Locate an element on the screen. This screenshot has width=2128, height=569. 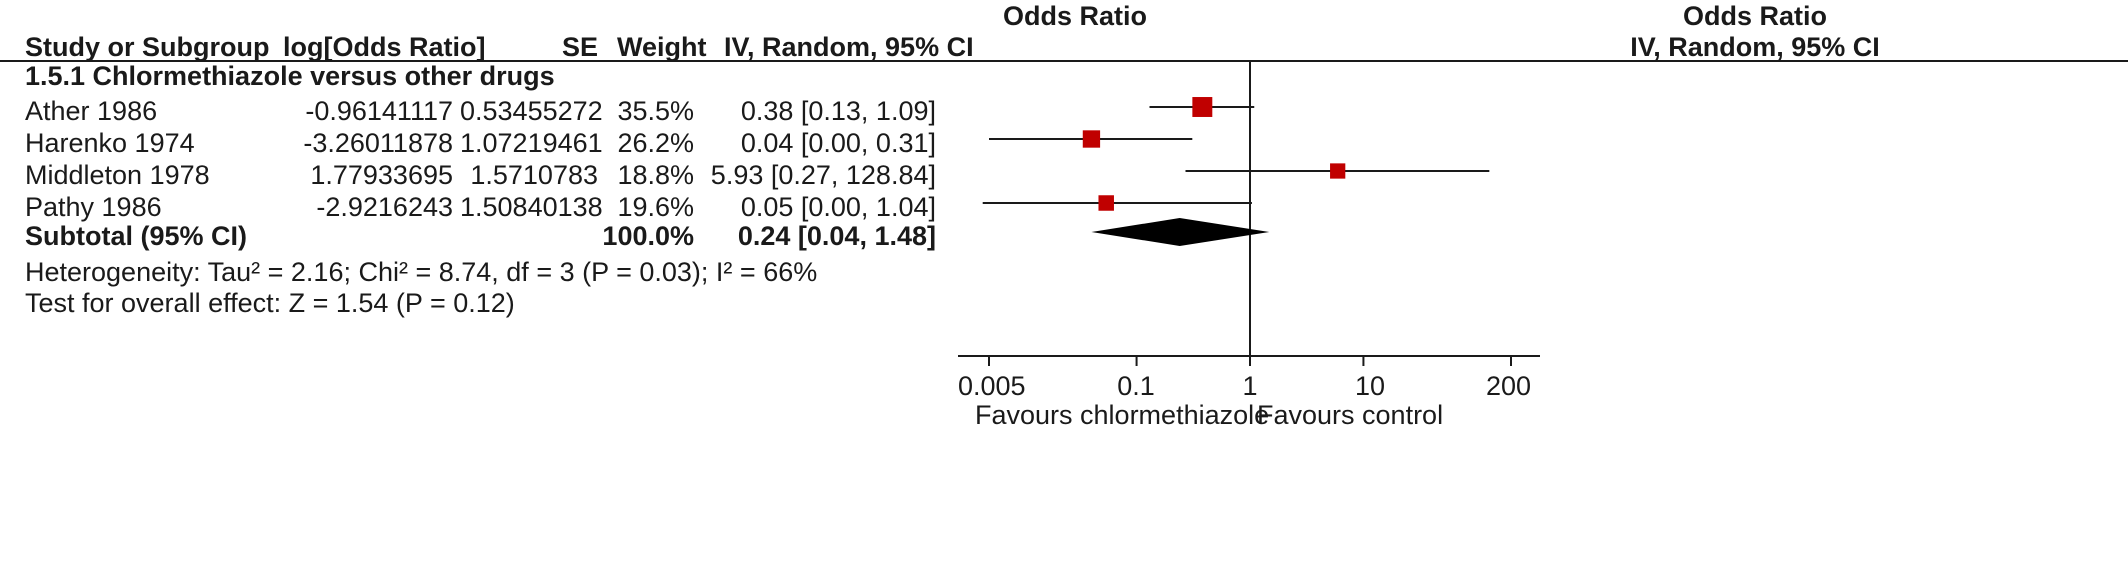
study-name: Pathy 1986 is located at coordinates (93, 207).